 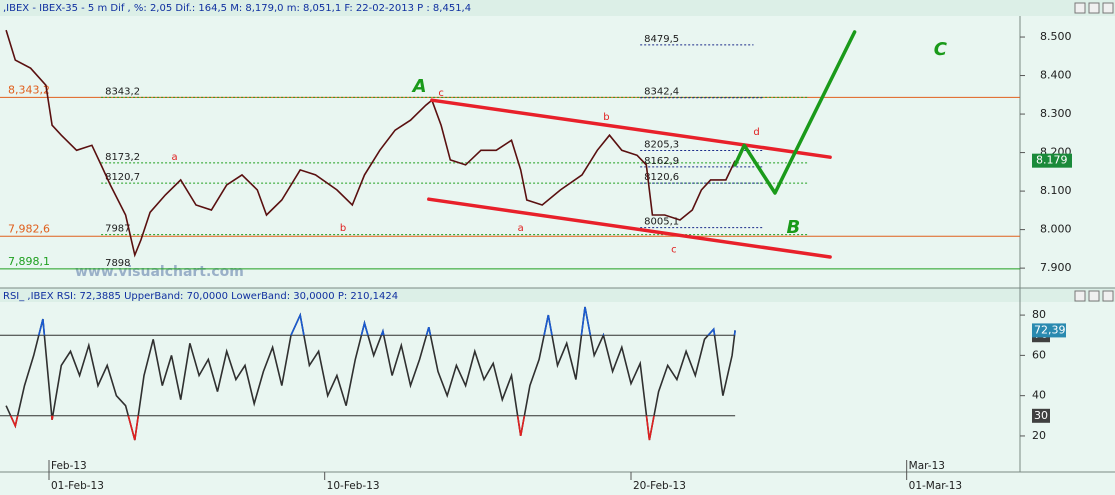 What do you see at coordinates (1094, 152) in the screenshot?
I see `window-buttons` at bounding box center [1094, 152].